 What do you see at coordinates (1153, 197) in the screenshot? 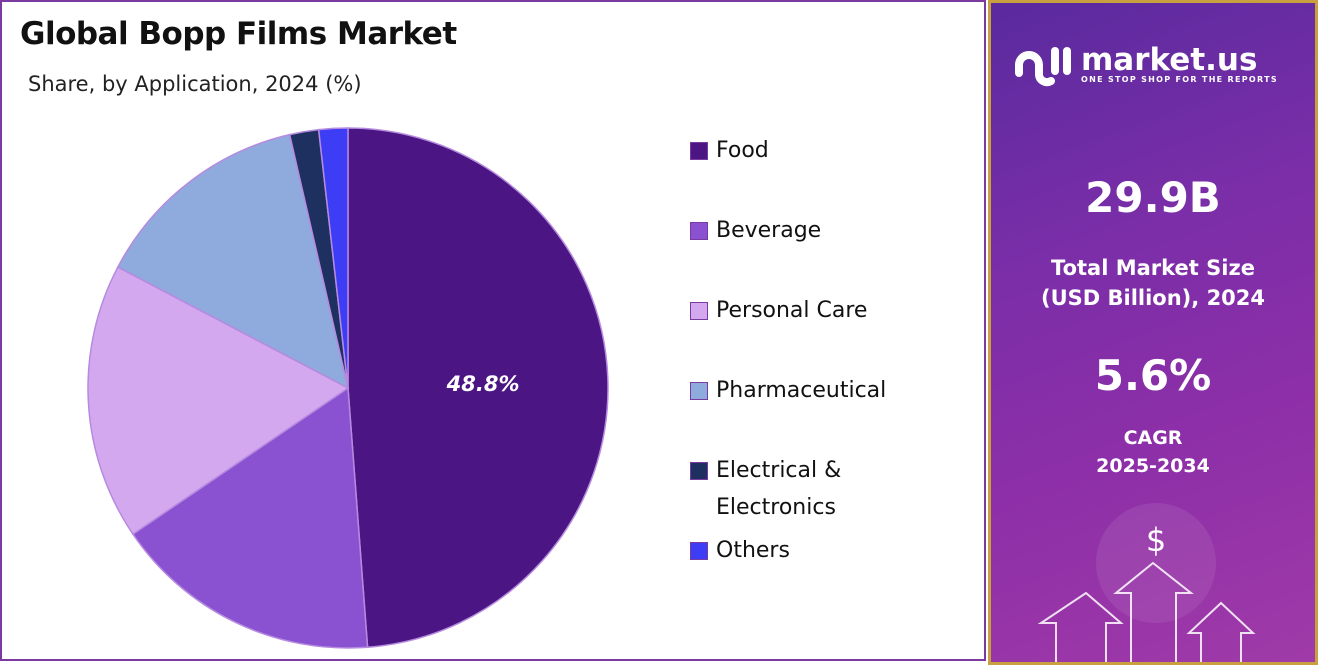
I see `market-size-value: 29.9B` at bounding box center [1153, 197].